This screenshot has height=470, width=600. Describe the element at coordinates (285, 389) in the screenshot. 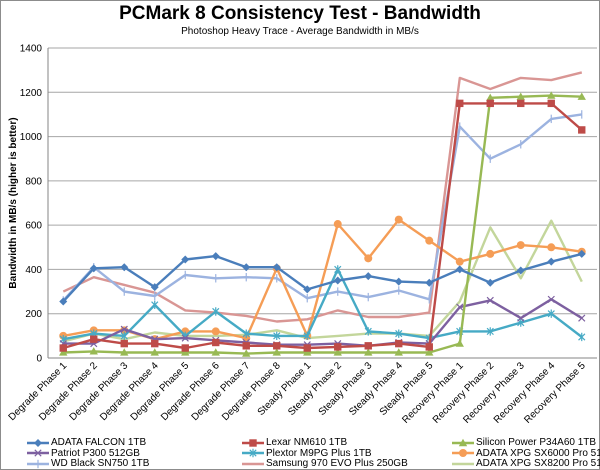

I see `x-tick-label: Steady Phase 1` at that location.